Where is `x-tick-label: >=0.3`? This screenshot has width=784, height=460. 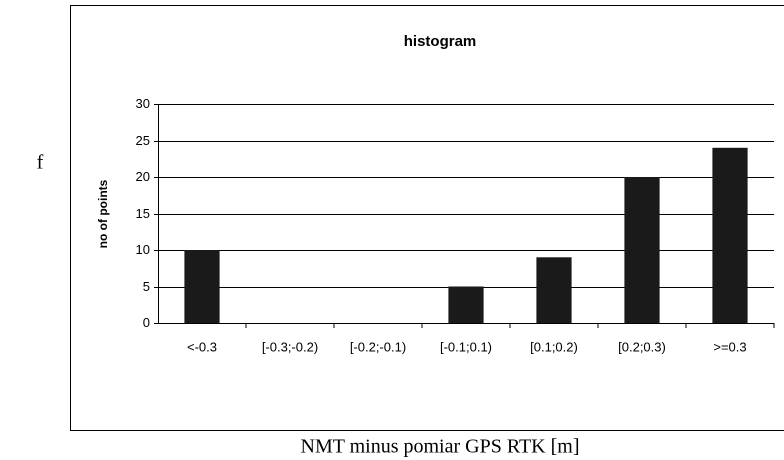
x-tick-label: >=0.3 is located at coordinates (729, 346).